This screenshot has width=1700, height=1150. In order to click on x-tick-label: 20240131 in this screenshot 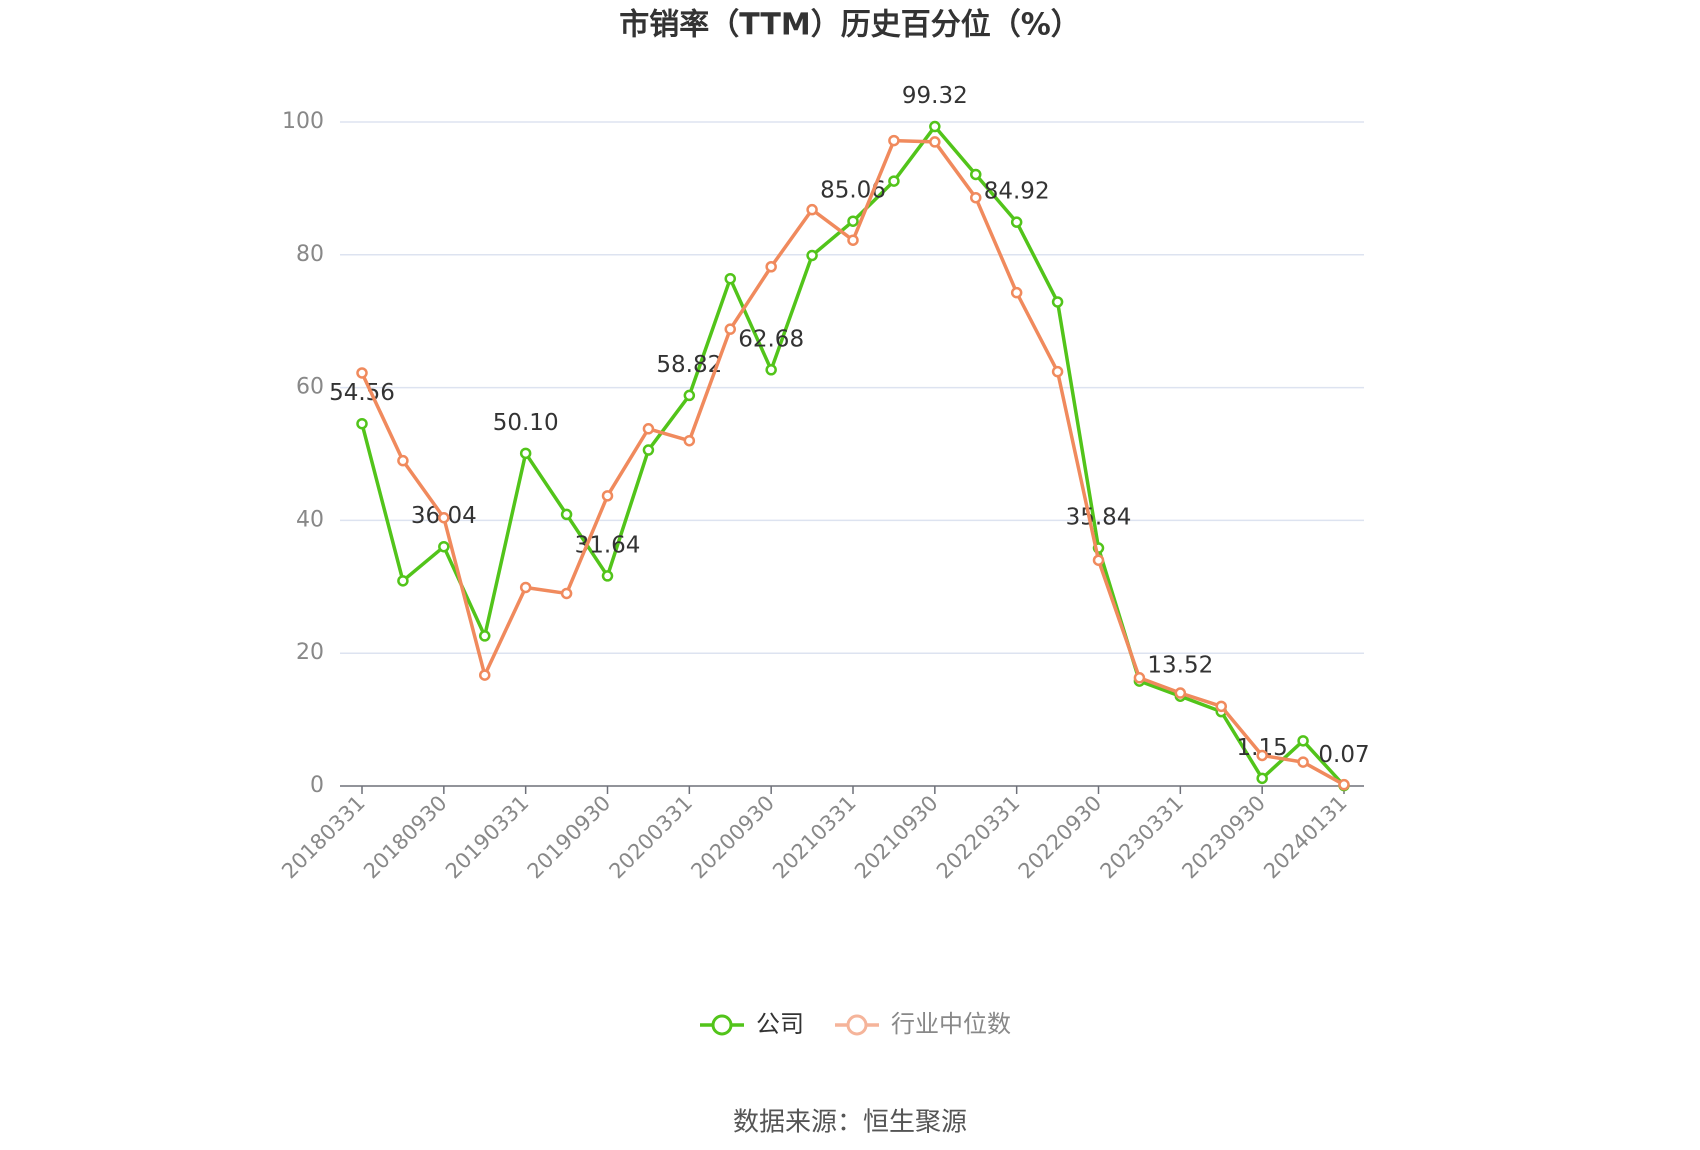, I will do `click(1305, 837)`.